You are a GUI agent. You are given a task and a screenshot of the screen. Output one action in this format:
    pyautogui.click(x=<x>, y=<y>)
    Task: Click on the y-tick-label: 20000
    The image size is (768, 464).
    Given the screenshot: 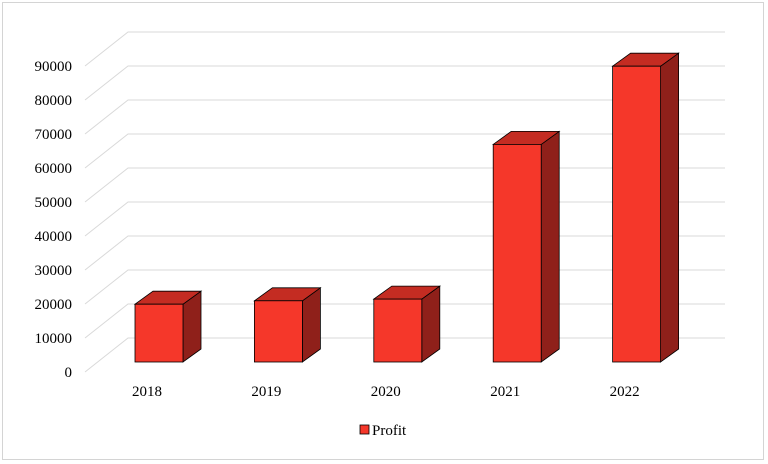 What is the action you would take?
    pyautogui.click(x=54, y=305)
    